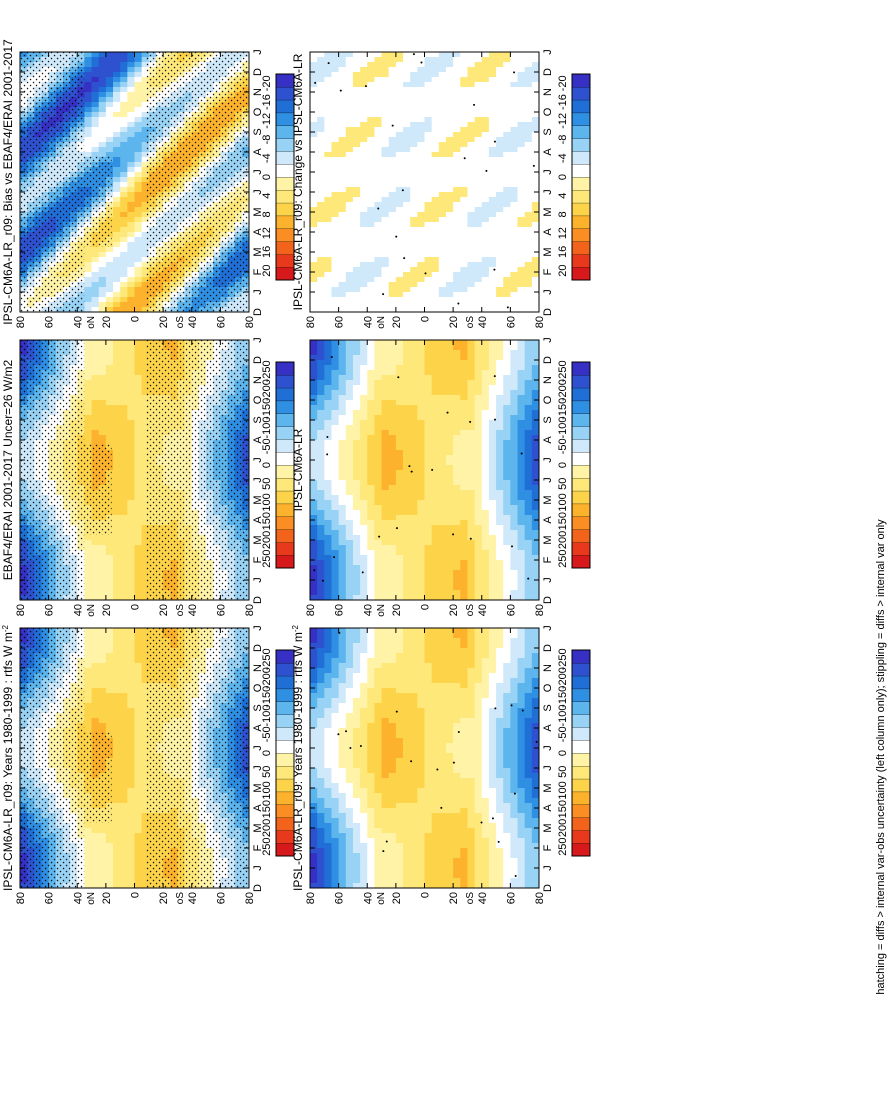 This screenshot has height=1105, width=894. Describe the element at coordinates (381, 898) in the screenshot. I see `lat-hemisphere-N: oN` at that location.